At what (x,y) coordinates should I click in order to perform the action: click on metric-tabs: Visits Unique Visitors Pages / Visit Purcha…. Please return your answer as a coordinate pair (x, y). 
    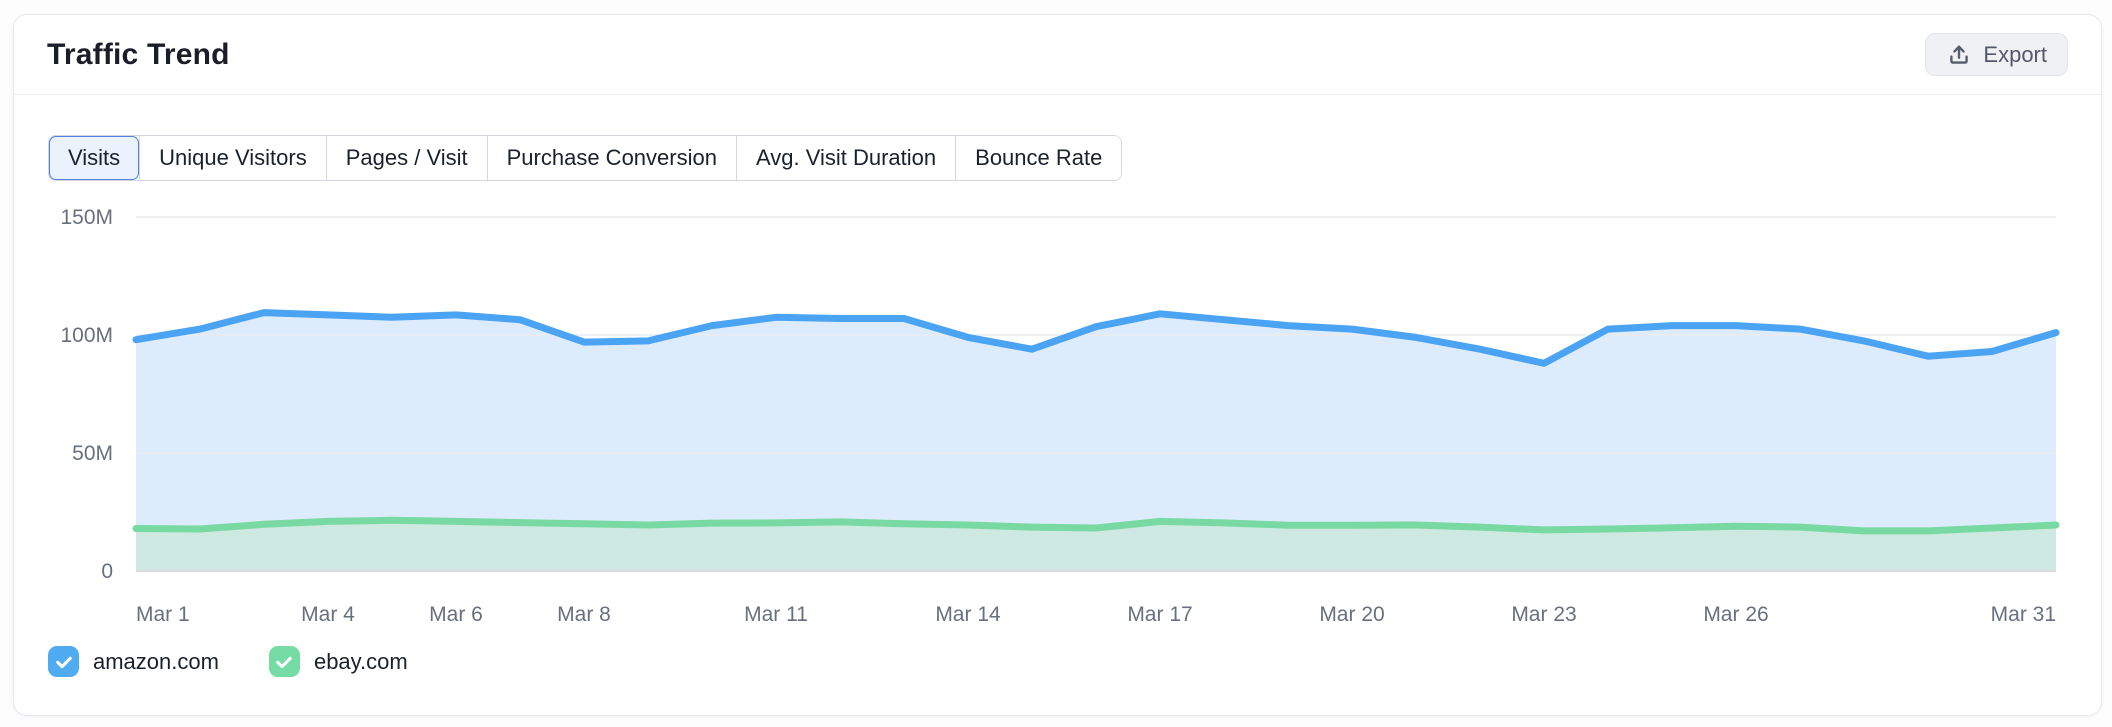
    Looking at the image, I should click on (585, 158).